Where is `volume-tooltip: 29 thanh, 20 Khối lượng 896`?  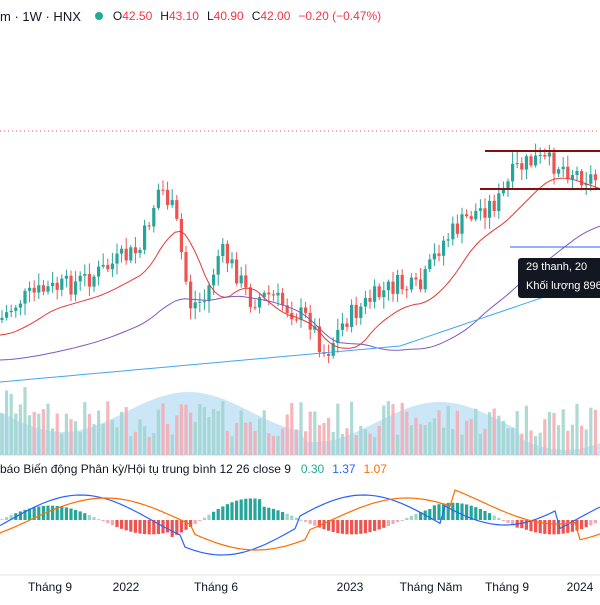
volume-tooltip: 29 thanh, 20 Khối lượng 896 is located at coordinates (559, 278).